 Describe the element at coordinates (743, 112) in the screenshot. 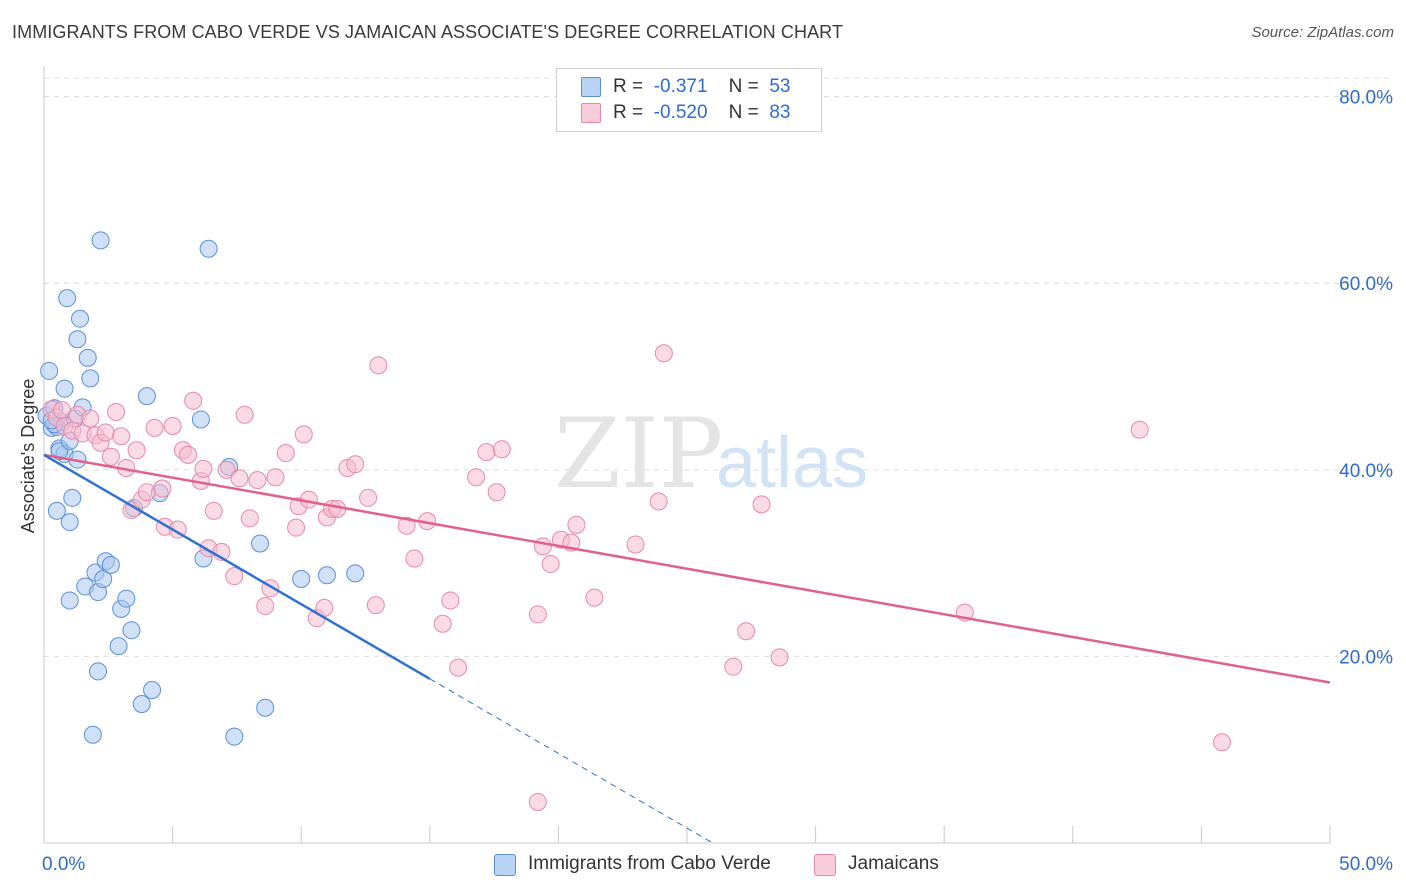

I see `legend-n-label: N =` at that location.